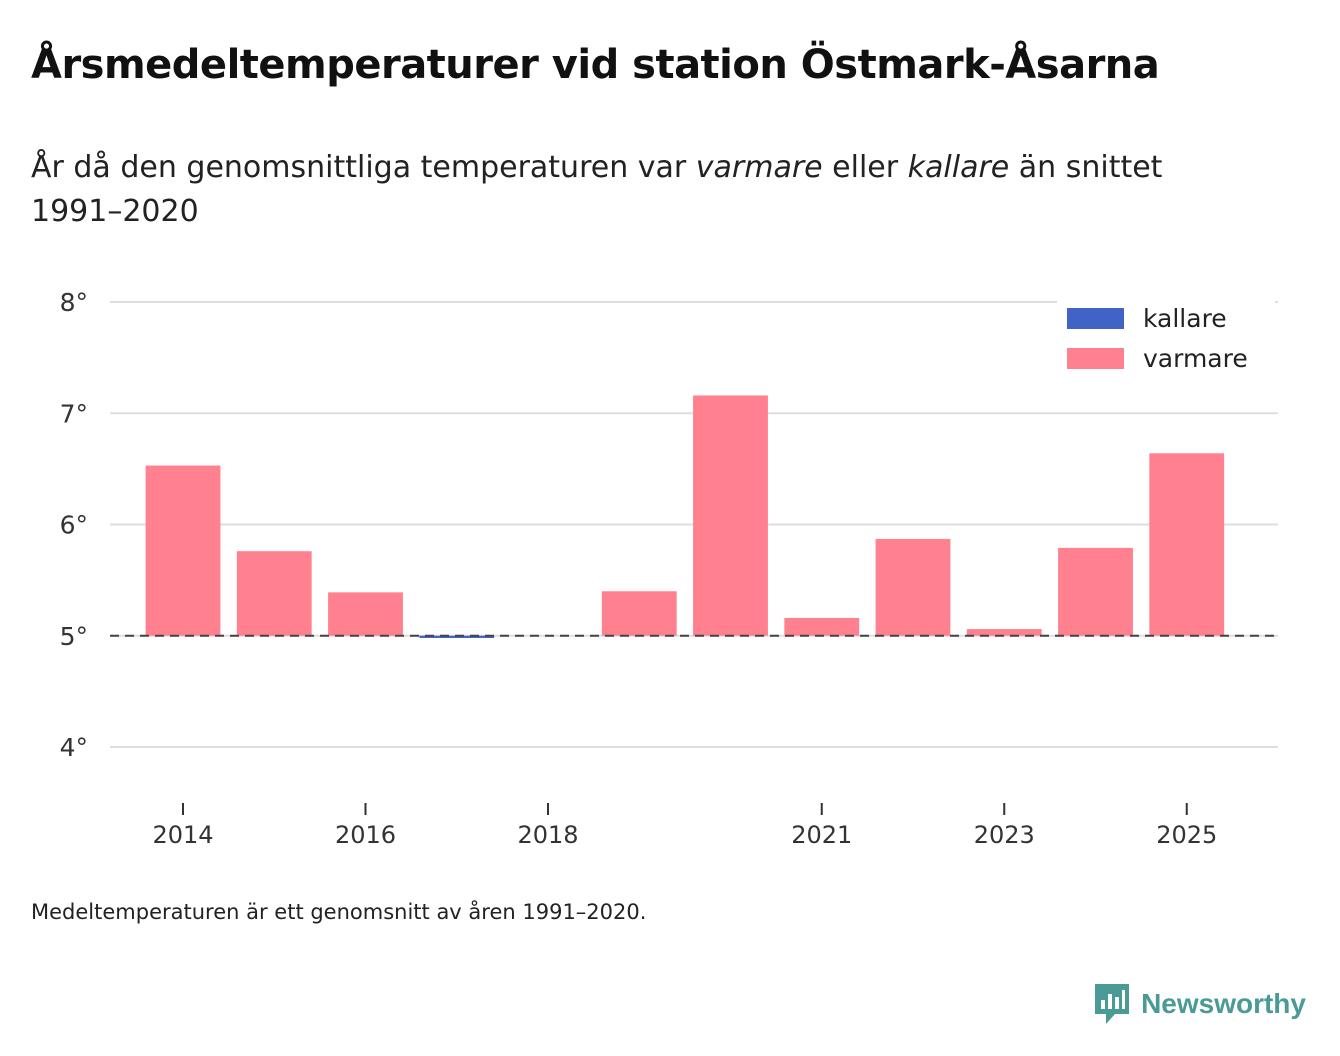 Image resolution: width=1340 pixels, height=1056 pixels. Describe the element at coordinates (1186, 835) in the screenshot. I see `x-tick-label: 2025` at that location.